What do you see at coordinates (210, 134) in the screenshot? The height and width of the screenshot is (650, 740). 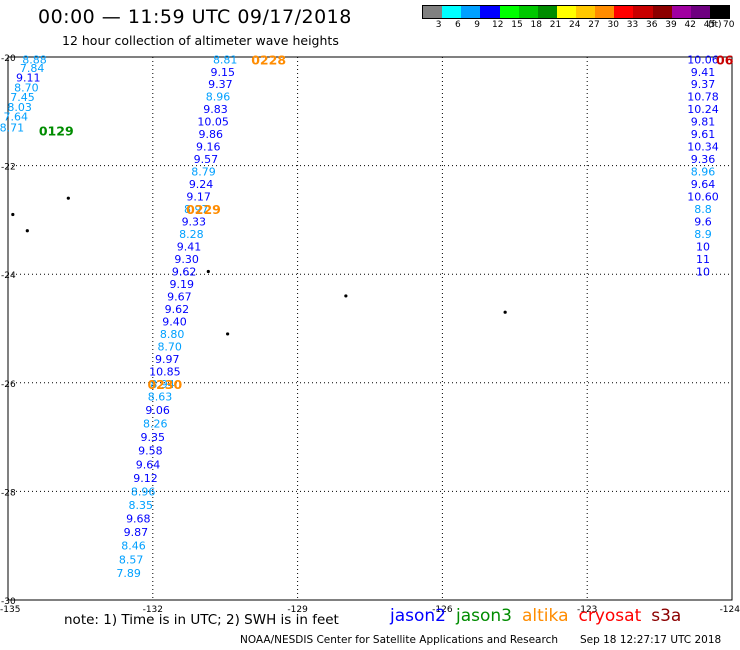 I see `wave-height-value: 9.86` at bounding box center [210, 134].